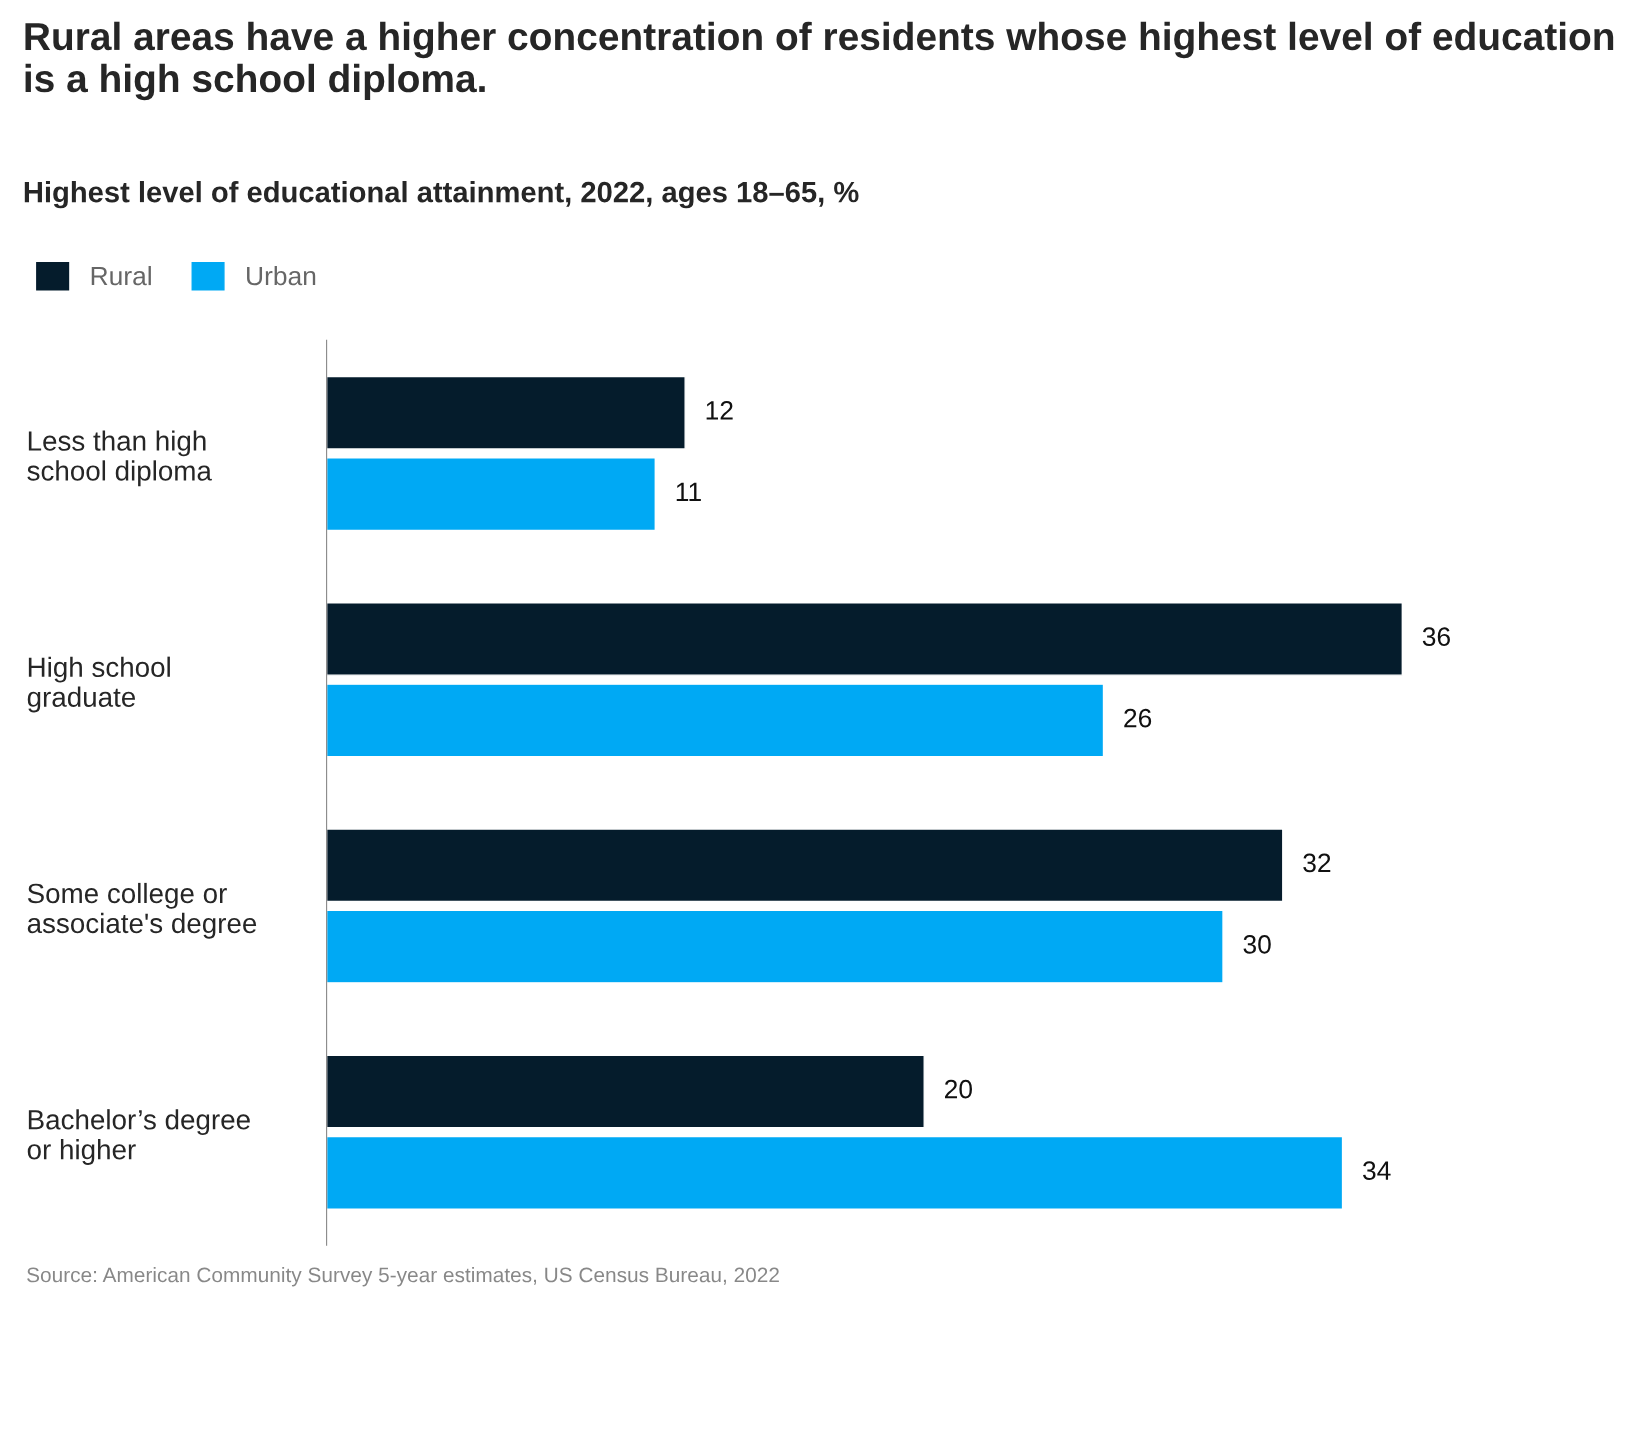 The height and width of the screenshot is (1448, 1633). Describe the element at coordinates (281, 275) in the screenshot. I see `legend-label: Urban` at that location.